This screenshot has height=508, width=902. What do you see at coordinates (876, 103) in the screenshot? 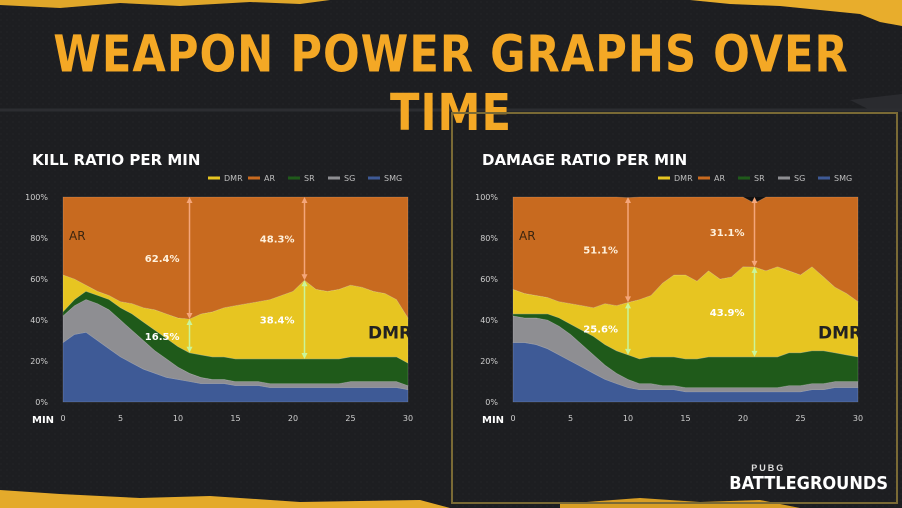
I see `torn-strip-mid-right` at bounding box center [876, 103].